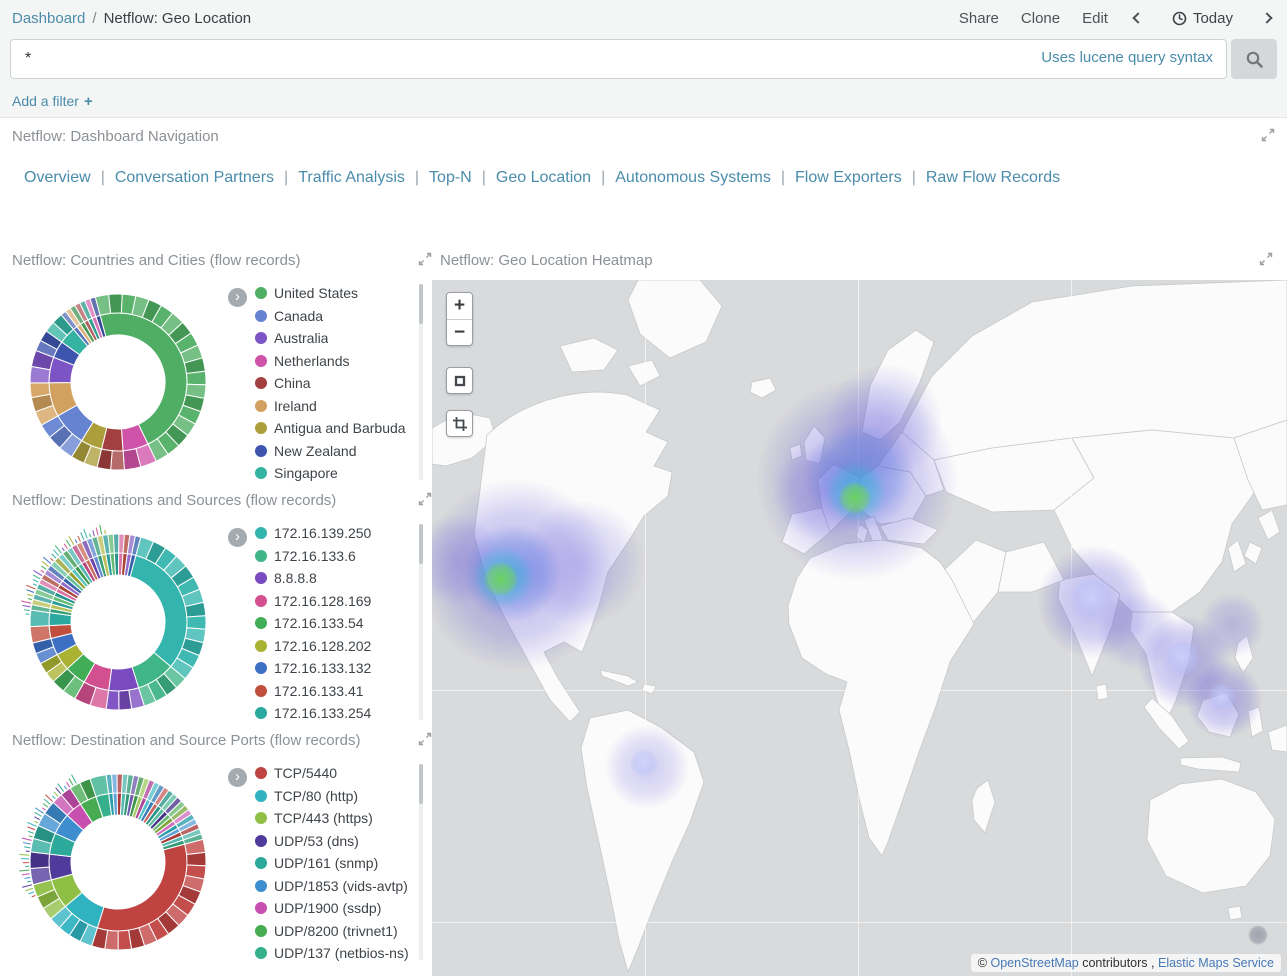 The width and height of the screenshot is (1287, 976). Describe the element at coordinates (332, 953) in the screenshot. I see `legend-item: UDP/137 (netbios-ns)` at that location.